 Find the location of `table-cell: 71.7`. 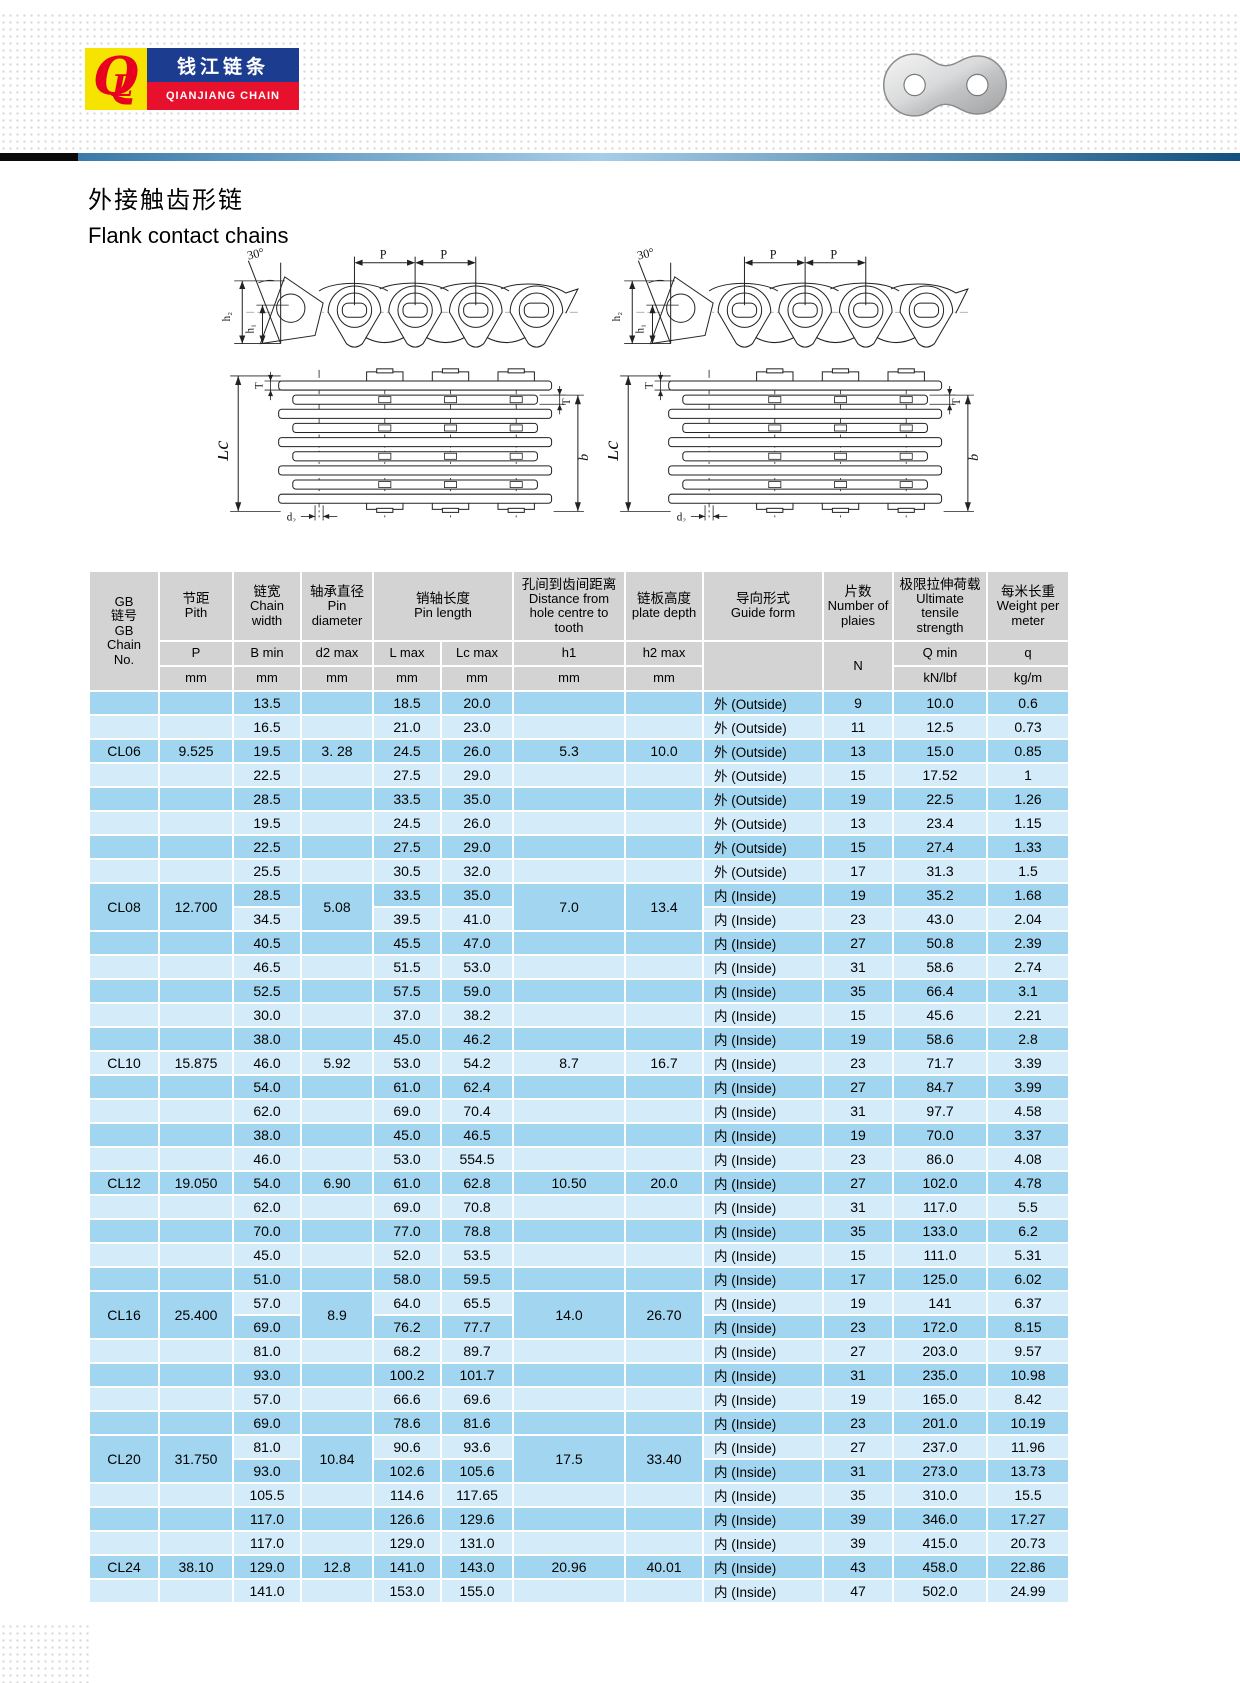

table-cell: 71.7 is located at coordinates (940, 1063).